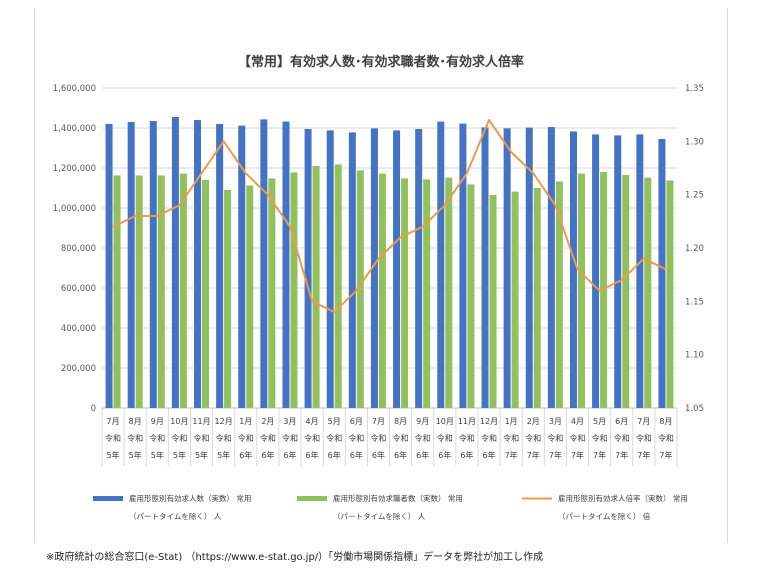 This screenshot has width=760, height=570. What do you see at coordinates (694, 302) in the screenshot?
I see `y-right-tick-label: 1.15` at bounding box center [694, 302].